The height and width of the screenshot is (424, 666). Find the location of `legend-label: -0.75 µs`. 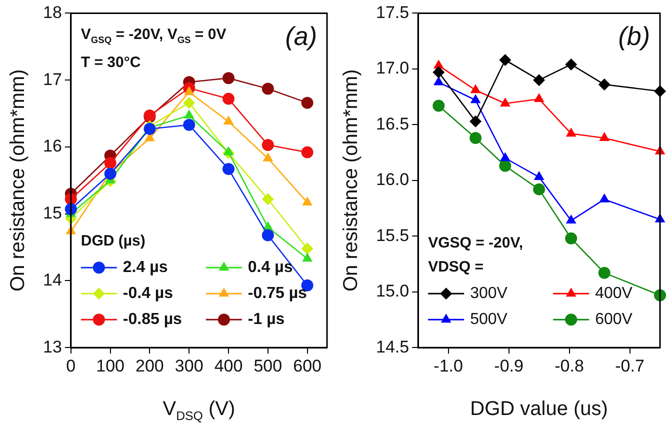

legend-label: -0.75 µs is located at coordinates (278, 293).